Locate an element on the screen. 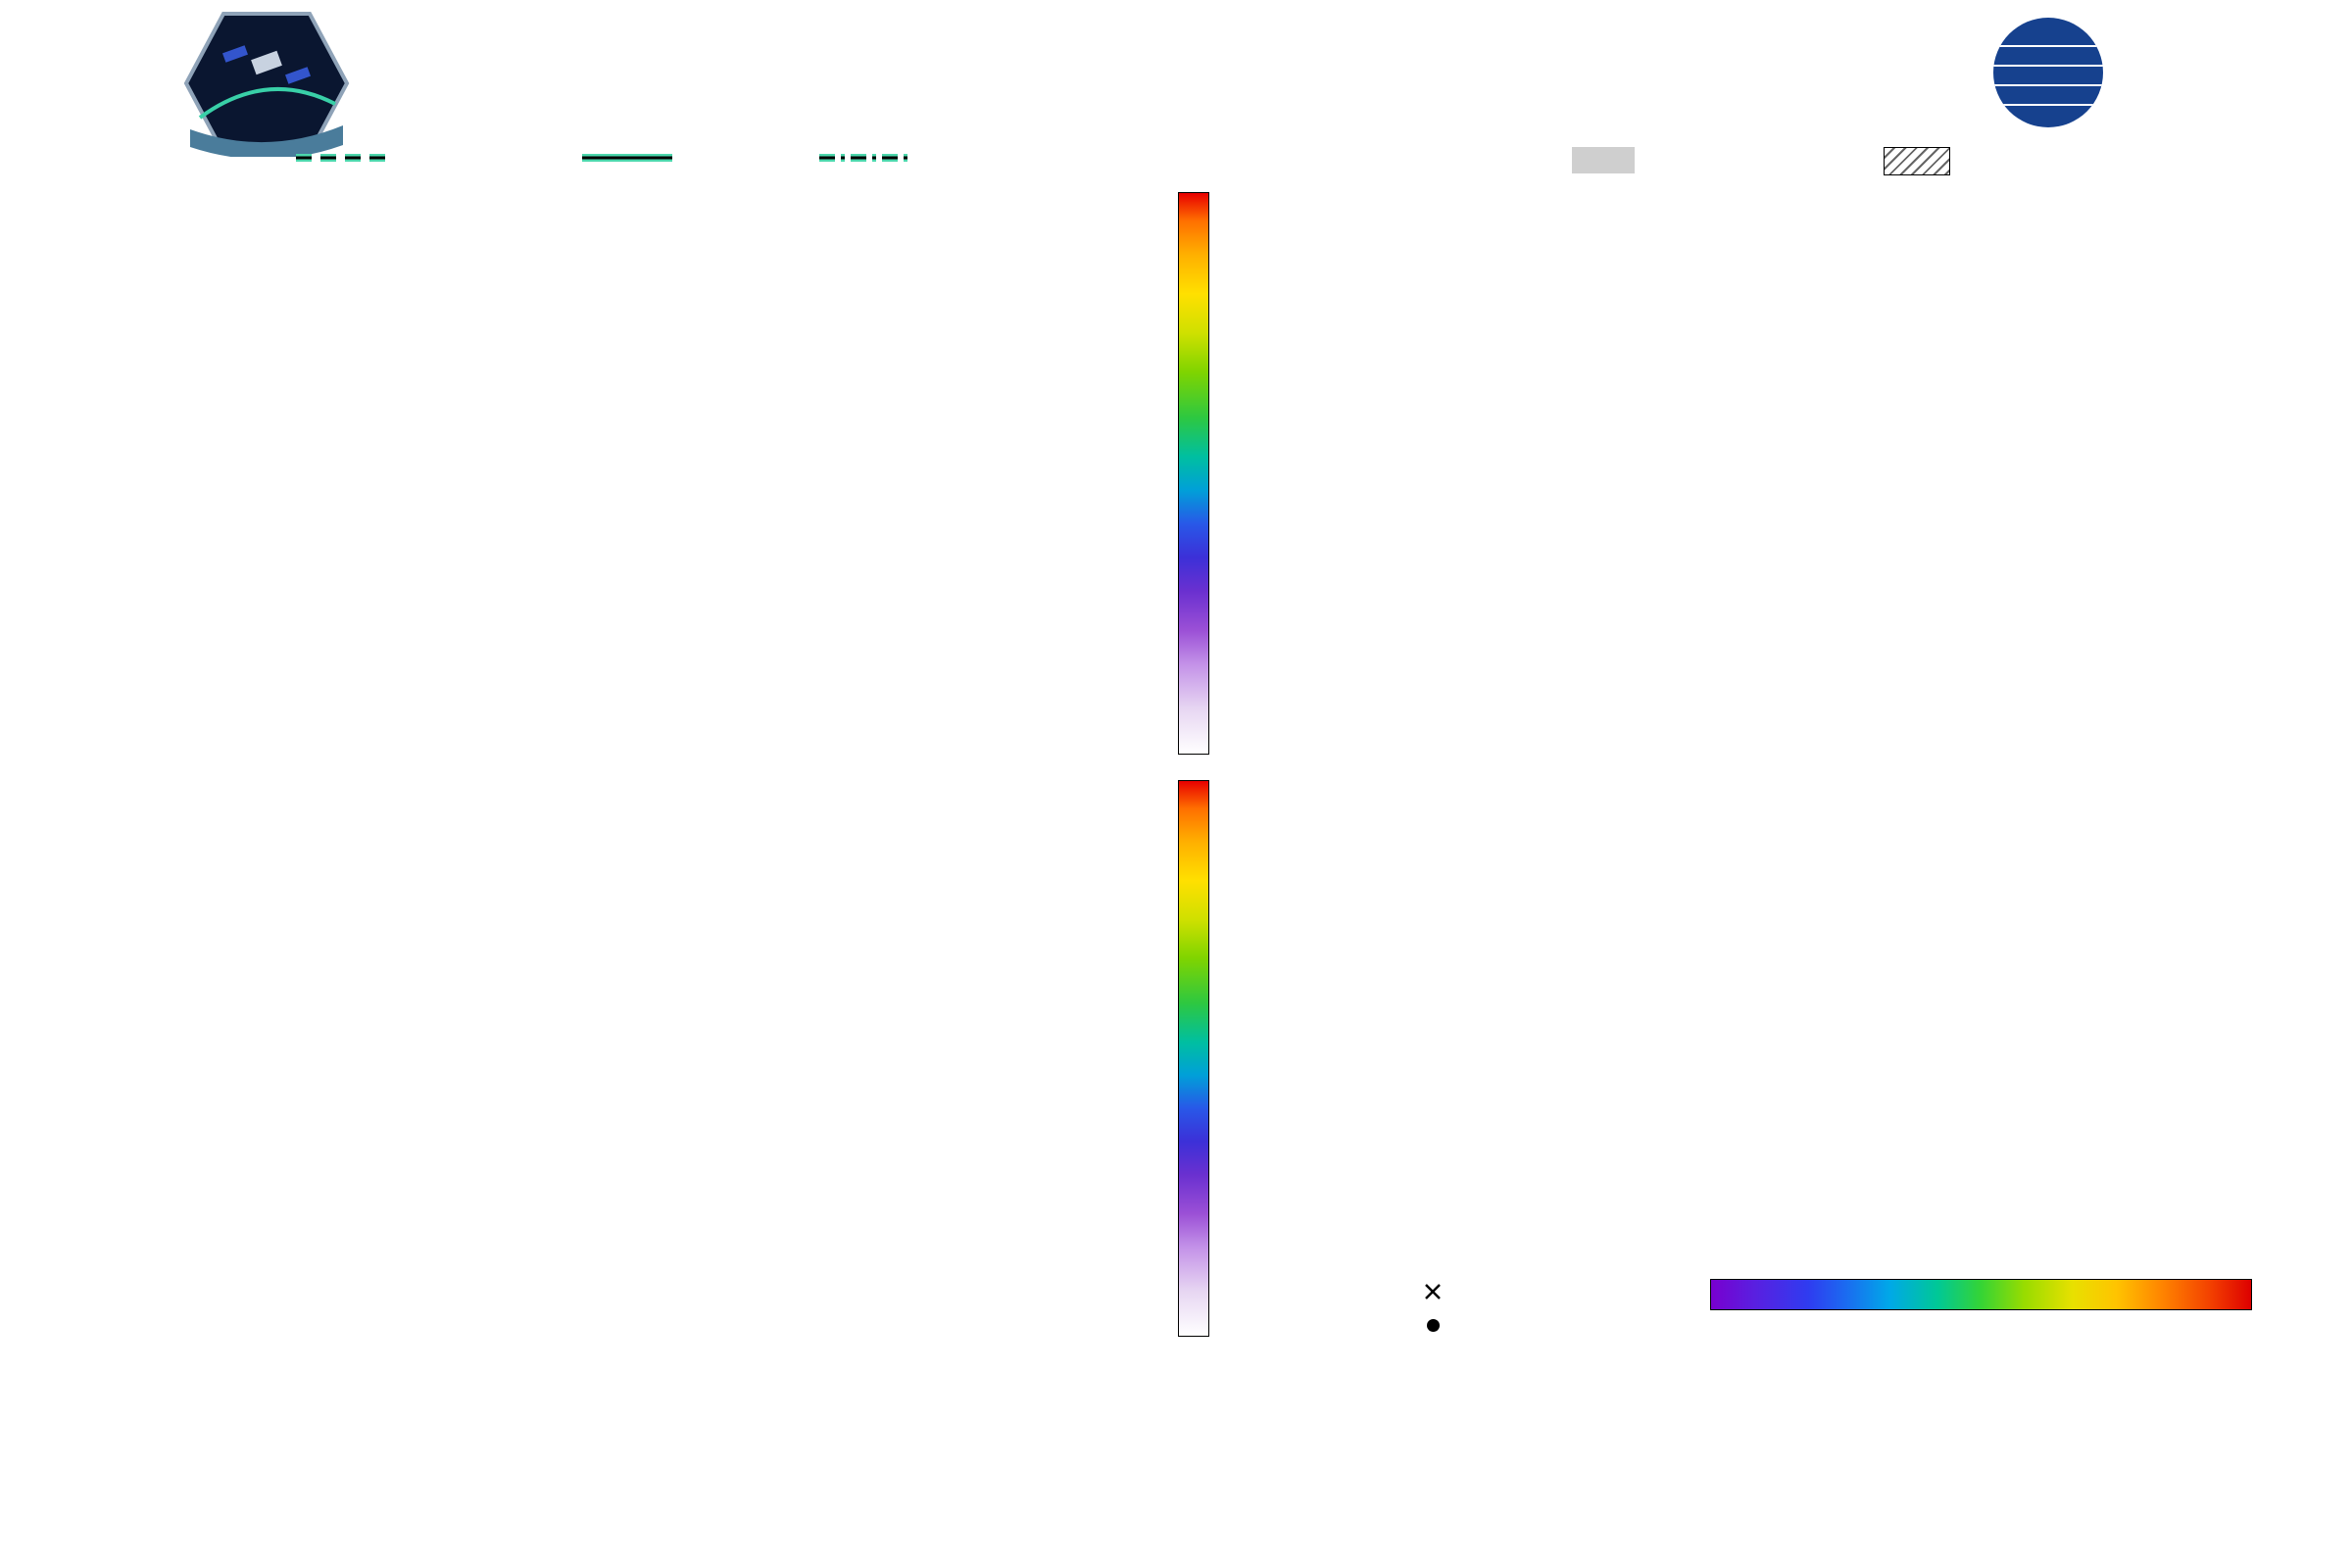 The image size is (2352, 1568). pixel-colorbar is located at coordinates (1193, 473).